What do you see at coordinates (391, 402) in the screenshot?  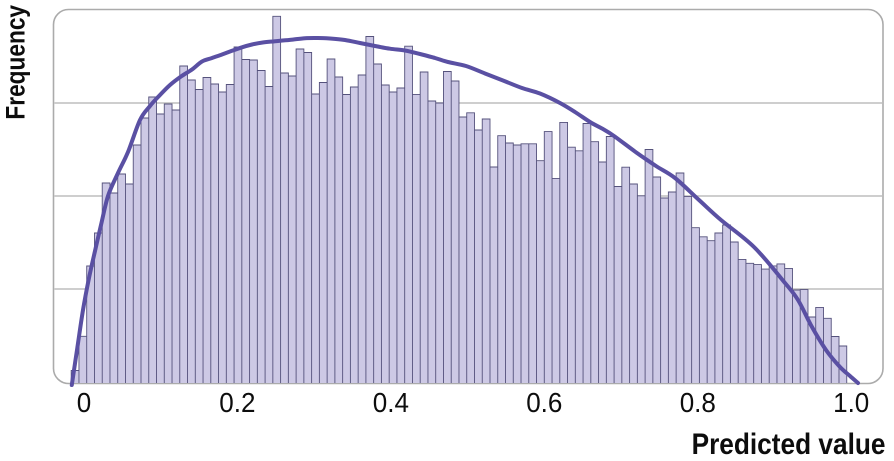 I see `svg-text: 0.4` at bounding box center [391, 402].